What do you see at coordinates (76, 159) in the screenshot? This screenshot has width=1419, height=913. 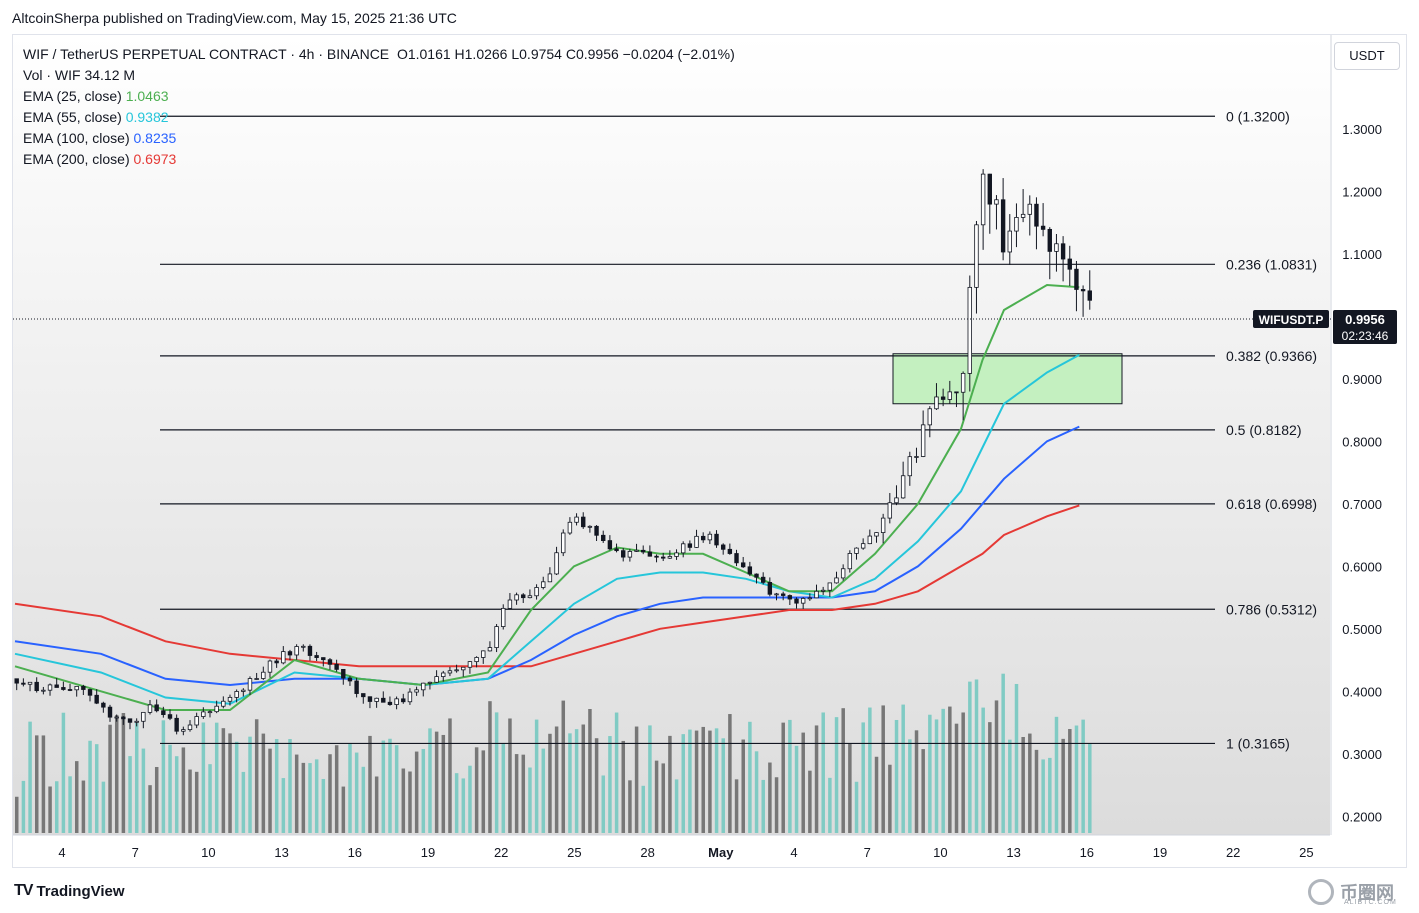 I see `legend-ema200-label: EMA (200, close)` at bounding box center [76, 159].